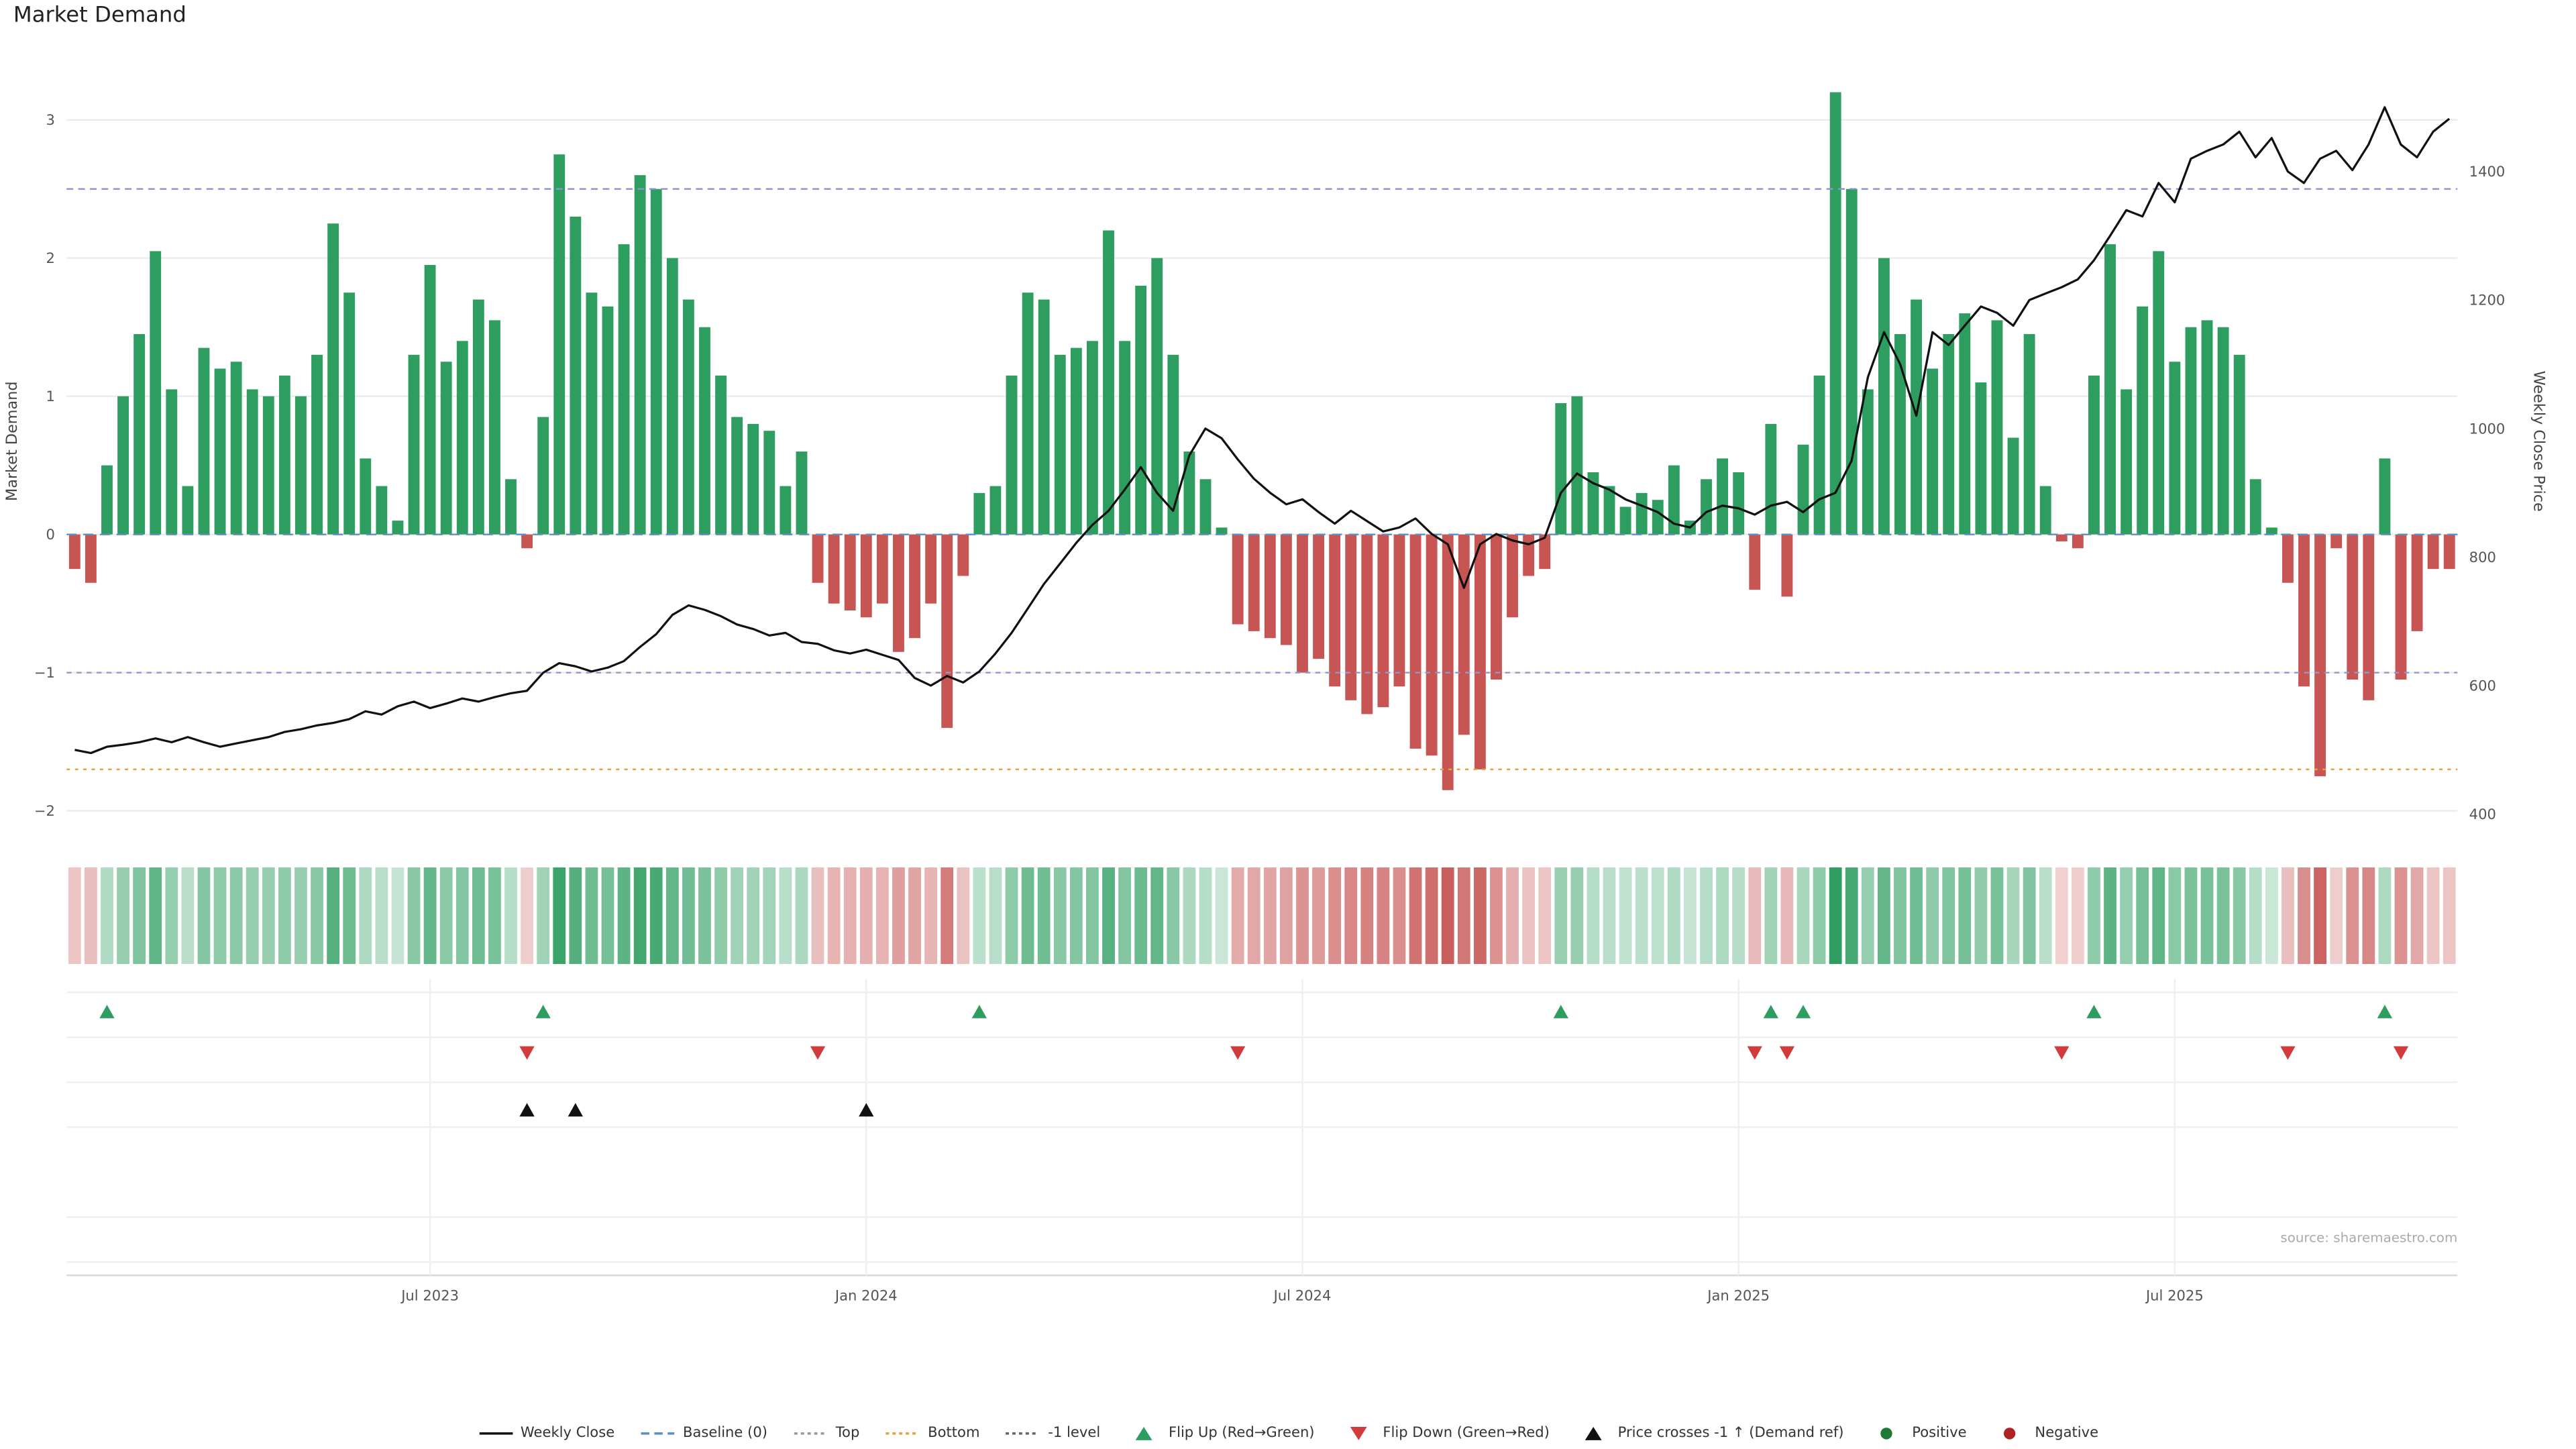 The width and height of the screenshot is (2576, 1449). What do you see at coordinates (545, 1434) in the screenshot?
I see `legend-item: Weekly Close` at bounding box center [545, 1434].